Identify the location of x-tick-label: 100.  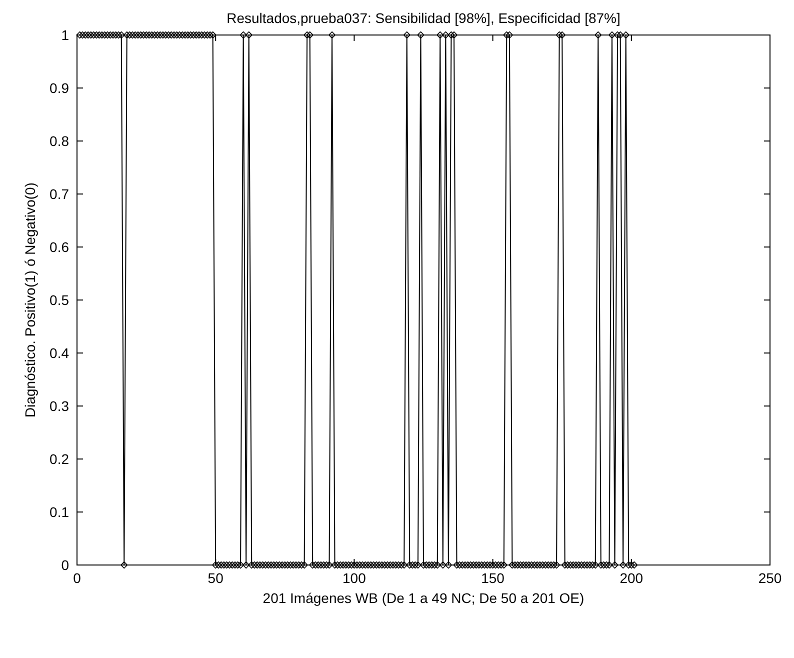
(354, 578).